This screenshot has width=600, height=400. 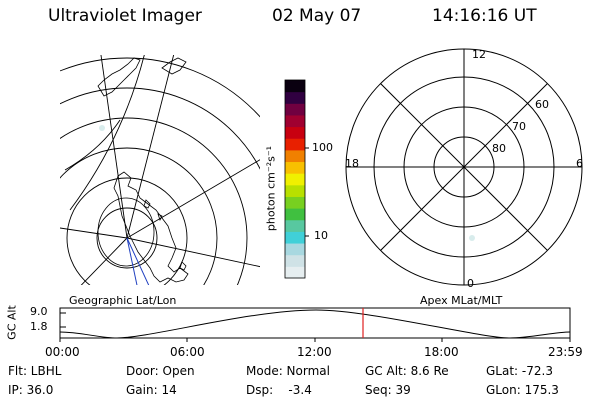 What do you see at coordinates (441, 352) in the screenshot?
I see `alt-xtick: 18:00` at bounding box center [441, 352].